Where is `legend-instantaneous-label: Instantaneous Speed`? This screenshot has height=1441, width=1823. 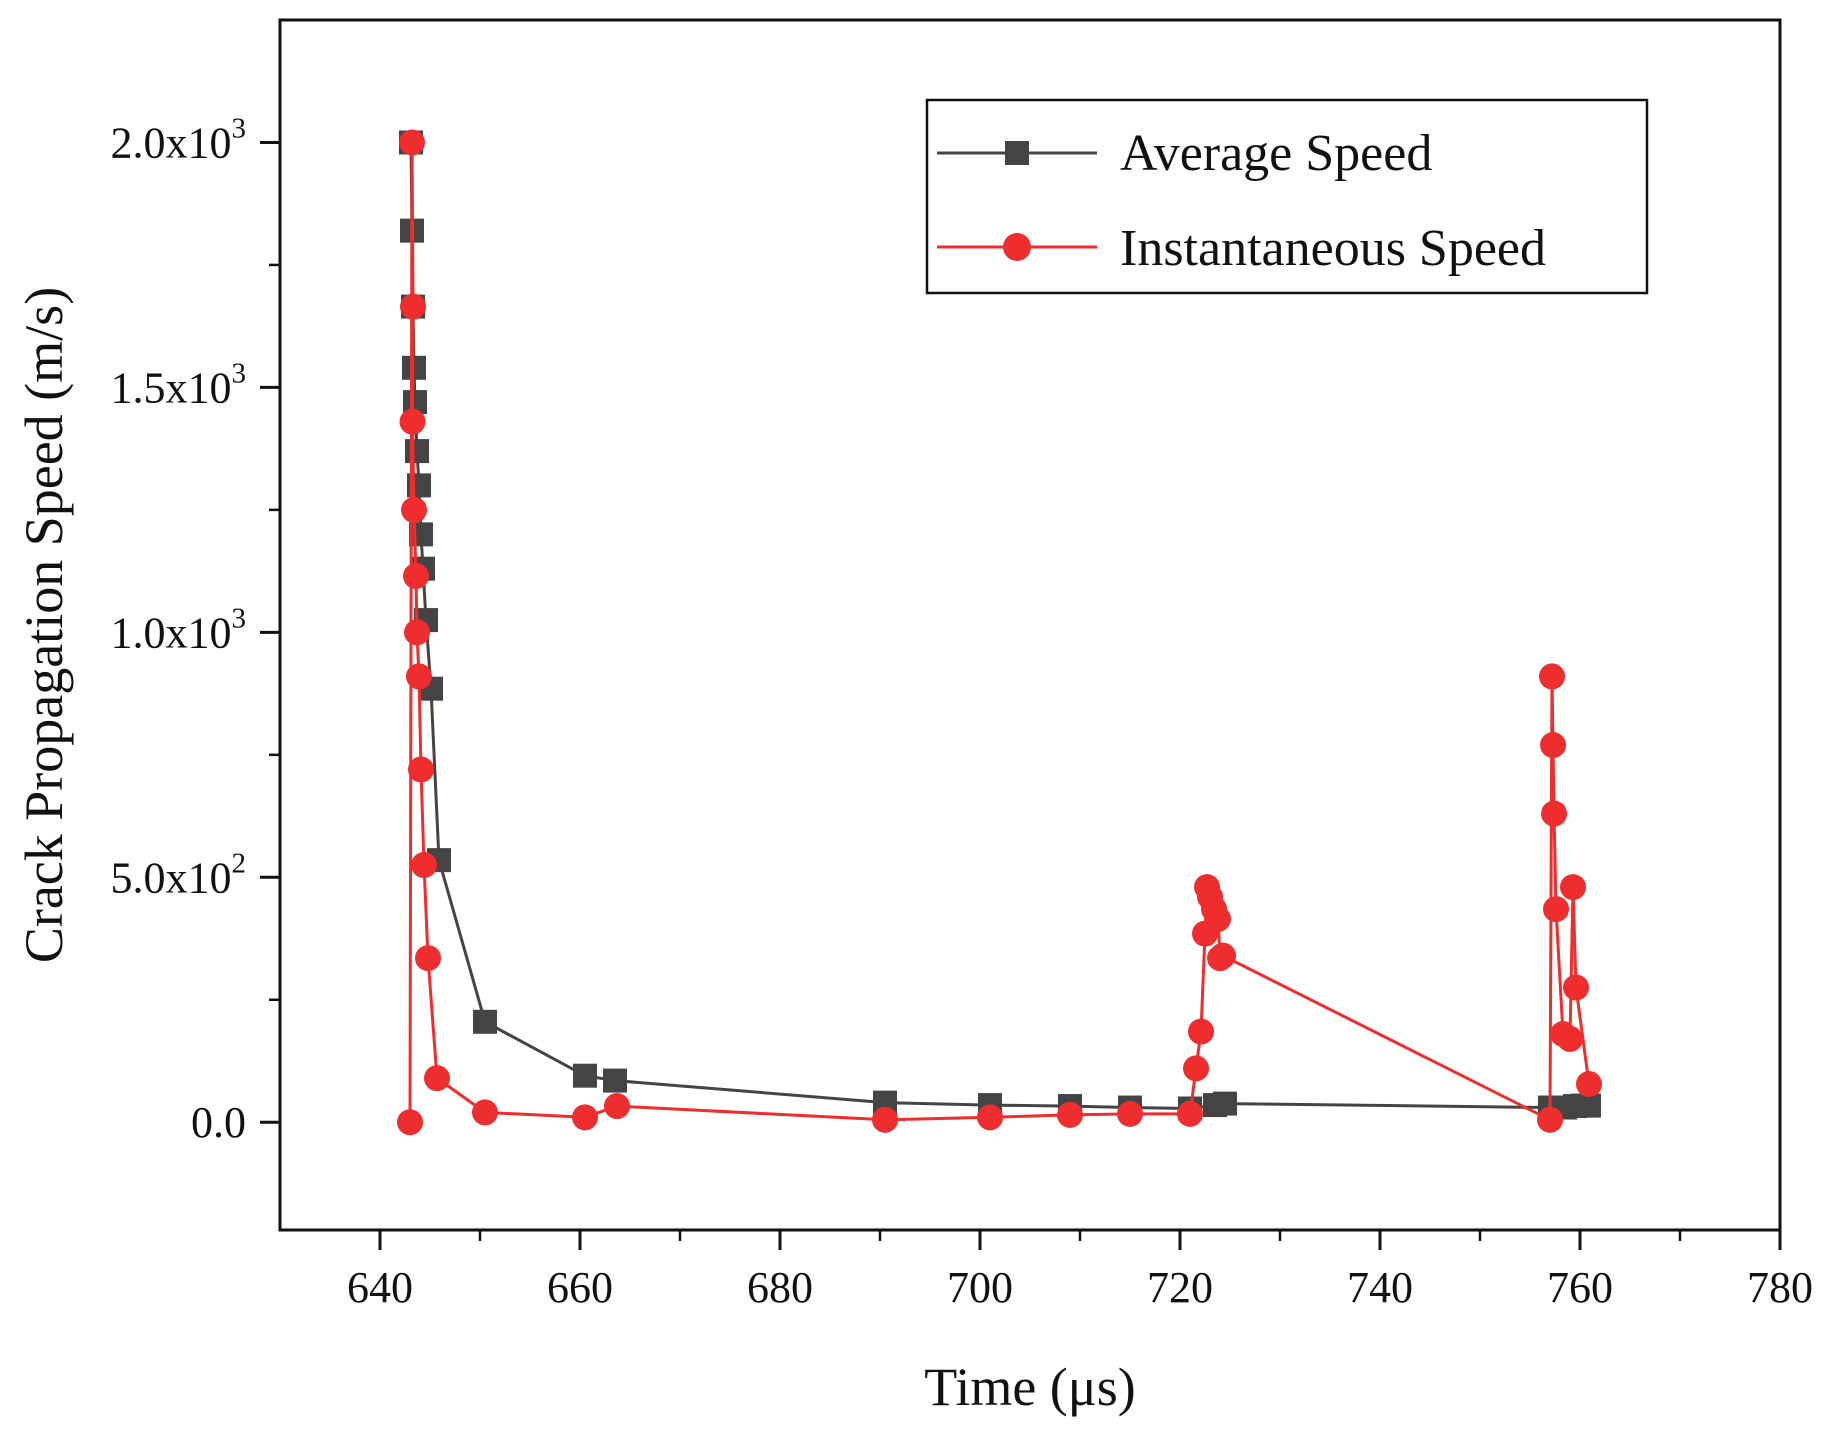 legend-instantaneous-label: Instantaneous Speed is located at coordinates (1333, 248).